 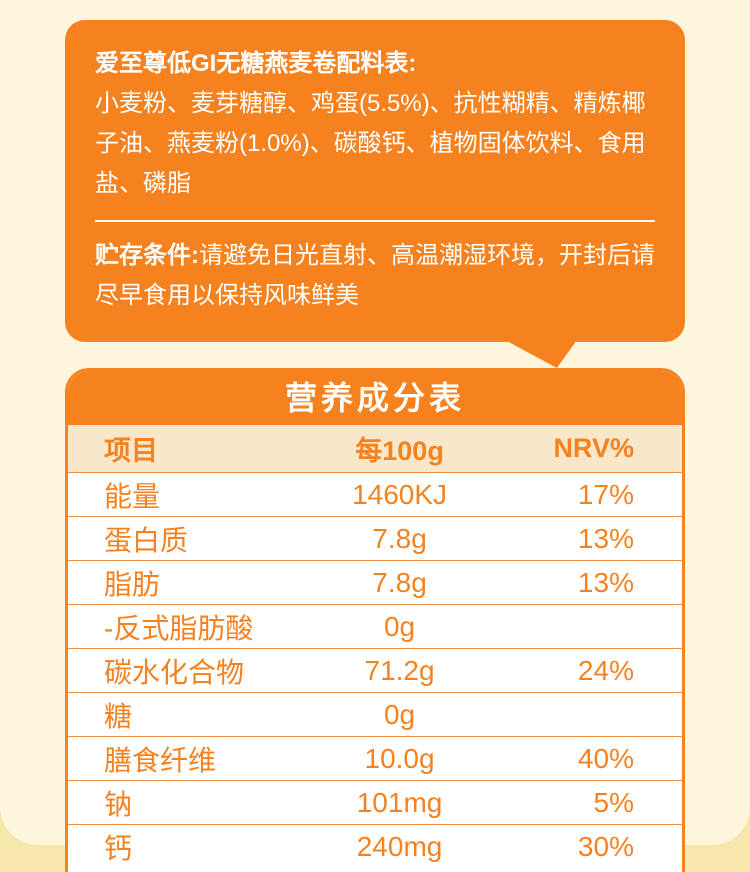 I want to click on storage-label: 贮存条件:, so click(x=147, y=255).